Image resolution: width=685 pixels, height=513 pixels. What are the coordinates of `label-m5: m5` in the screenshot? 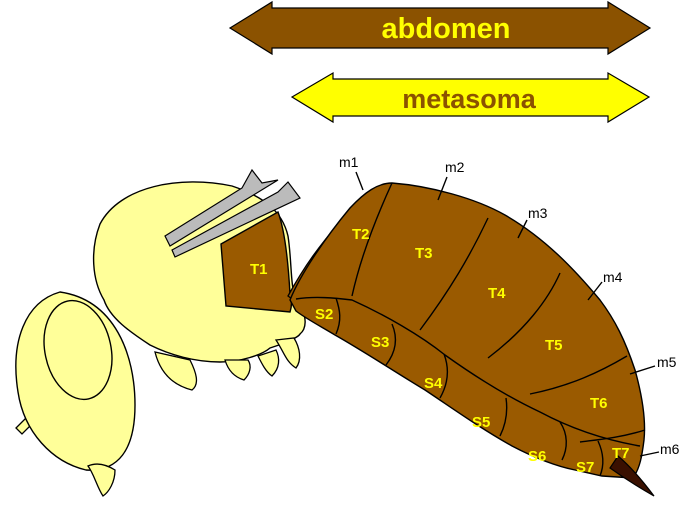 It's located at (667, 362).